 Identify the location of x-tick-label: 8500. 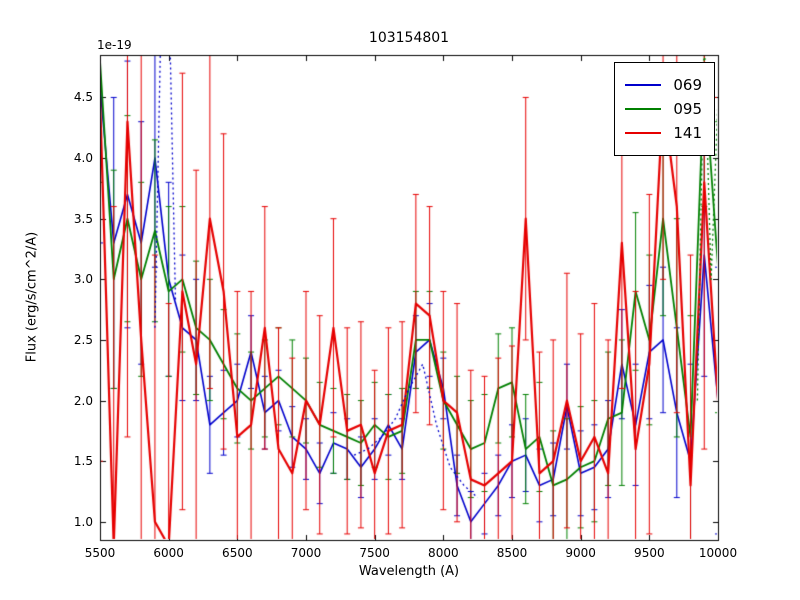
(512, 553).